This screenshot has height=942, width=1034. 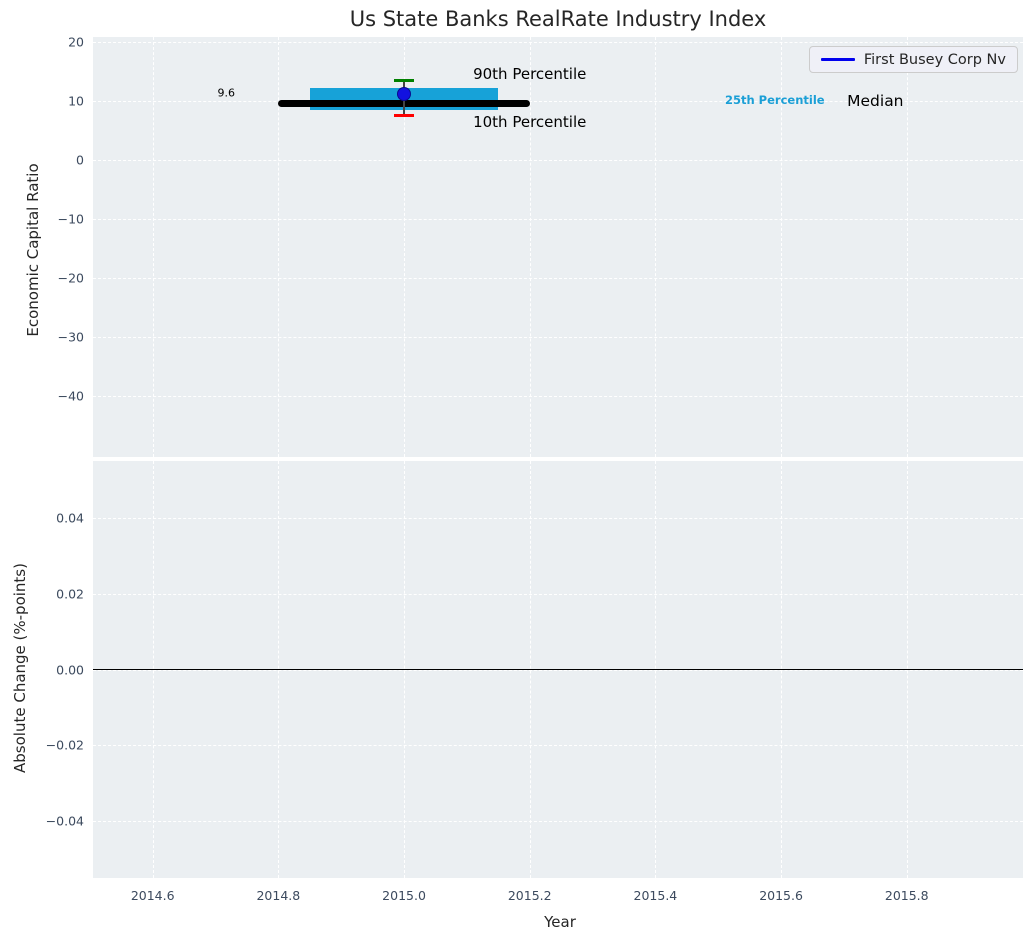 What do you see at coordinates (33, 250) in the screenshot?
I see `y-axis-label-top: Economic Capital Ratio` at bounding box center [33, 250].